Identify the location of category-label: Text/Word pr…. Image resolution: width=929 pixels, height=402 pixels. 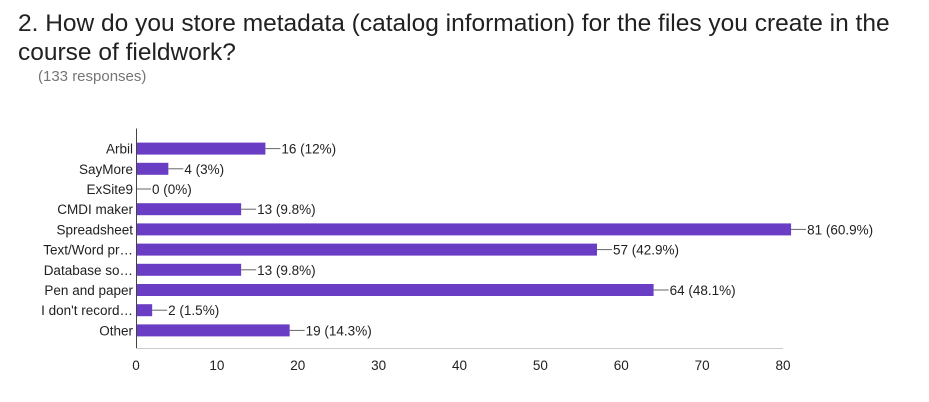
(88, 250).